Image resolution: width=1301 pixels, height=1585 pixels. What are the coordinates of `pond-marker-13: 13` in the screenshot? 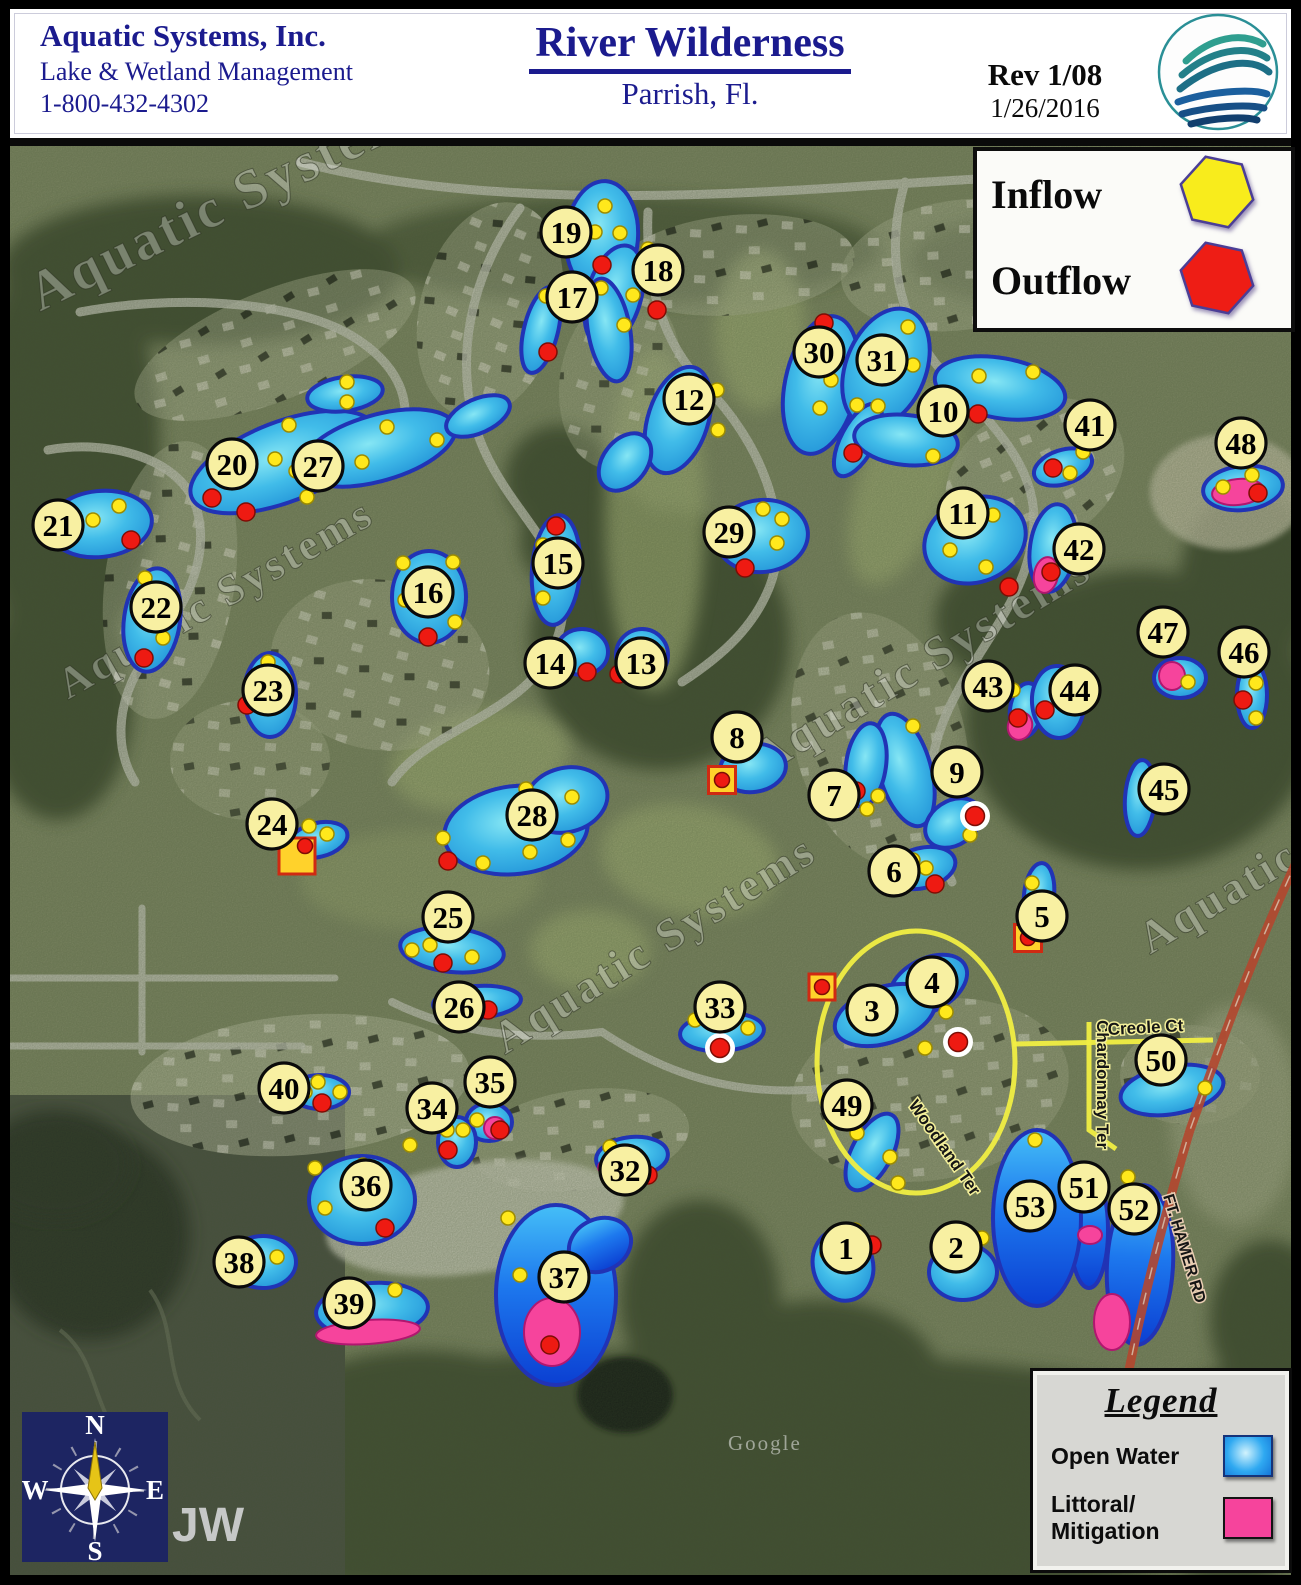 It's located at (641, 663).